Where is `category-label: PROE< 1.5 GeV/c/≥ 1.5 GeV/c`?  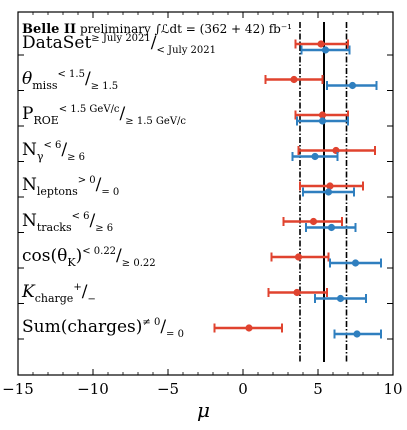 category-label: PROE< 1.5 GeV/c/≥ 1.5 GeV/c is located at coordinates (104, 115).